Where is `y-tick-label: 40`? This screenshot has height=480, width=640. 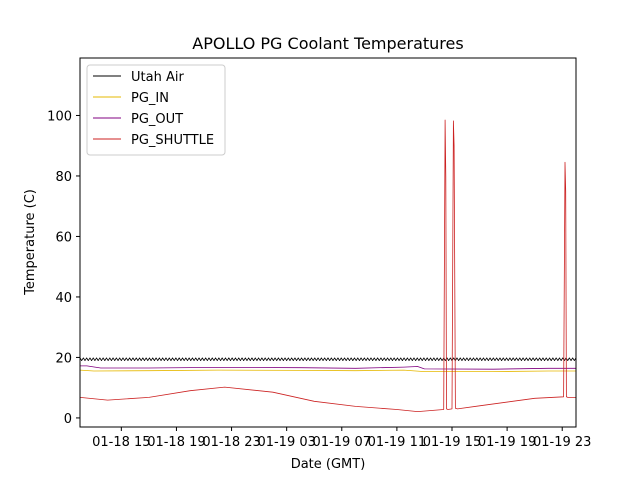 y-tick-label: 40 is located at coordinates (63, 298).